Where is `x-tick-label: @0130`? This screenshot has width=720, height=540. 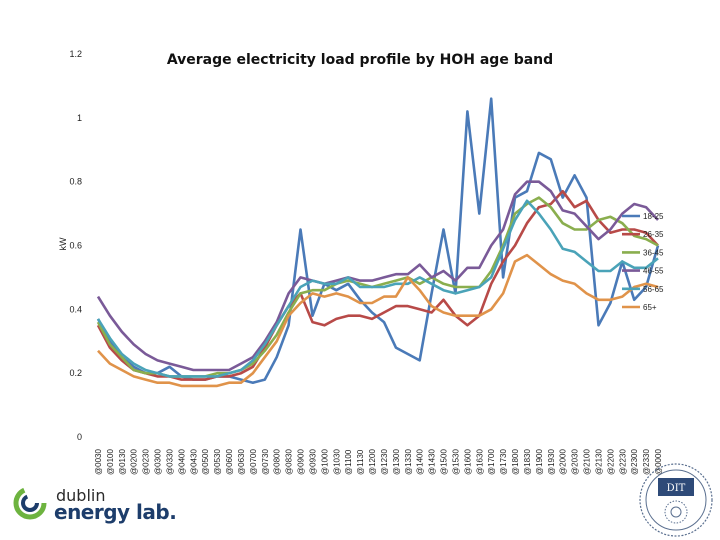
x-tick-label: @0130 is located at coordinates (122, 462).